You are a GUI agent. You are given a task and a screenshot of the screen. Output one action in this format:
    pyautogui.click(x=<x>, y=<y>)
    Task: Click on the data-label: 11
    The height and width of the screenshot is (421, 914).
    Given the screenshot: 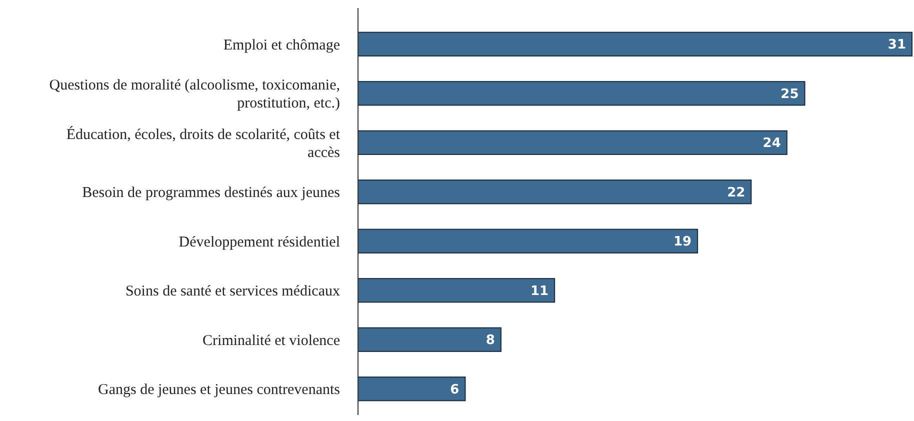 What is the action you would take?
    pyautogui.click(x=539, y=291)
    